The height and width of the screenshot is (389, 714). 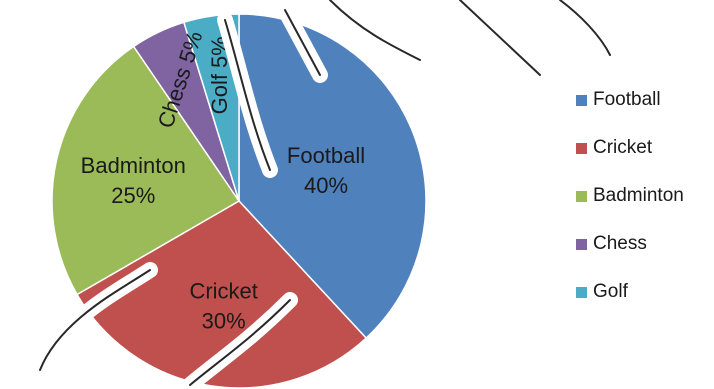 I want to click on pie-slice-label-badminton: Badminton 25%, so click(x=133, y=180).